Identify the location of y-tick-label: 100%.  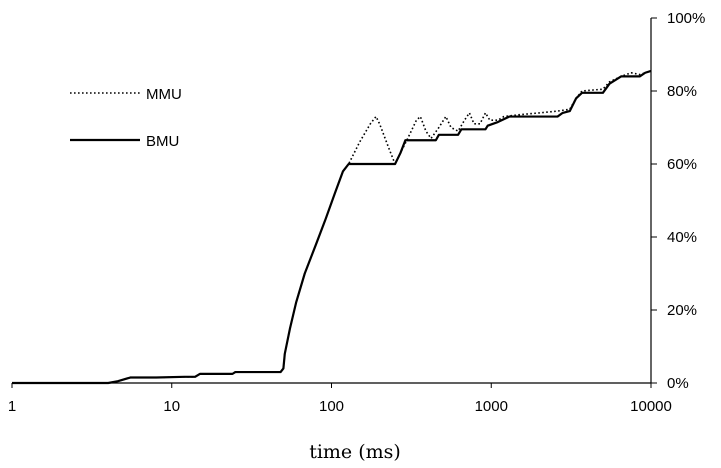
(686, 18).